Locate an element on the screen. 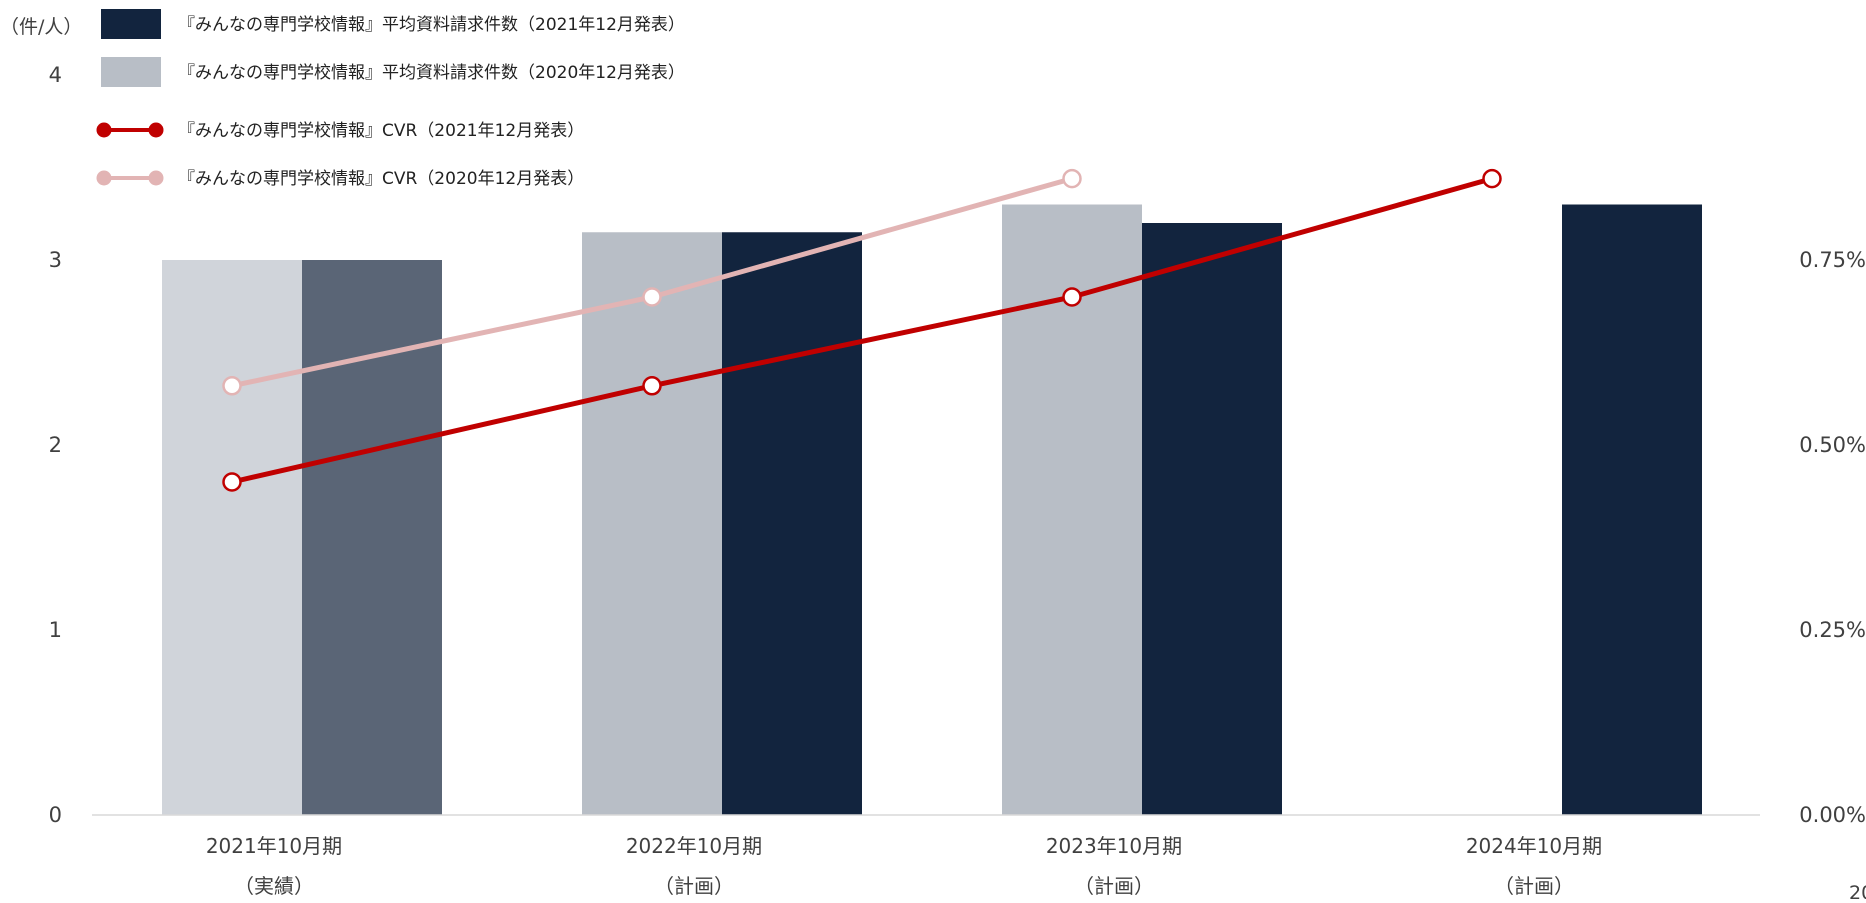 This screenshot has height=903, width=1866. x-tick-label-2: 2023年10月期 is located at coordinates (1114, 846).